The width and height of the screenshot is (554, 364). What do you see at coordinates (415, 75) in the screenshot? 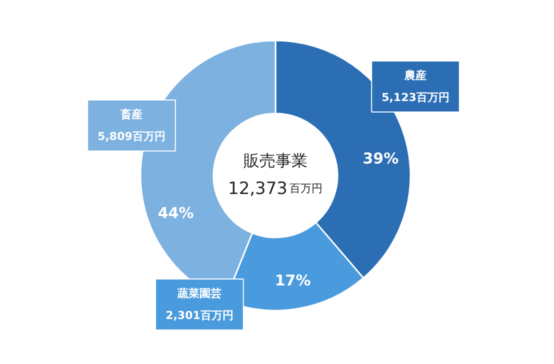
I see `slice-label: 農産` at bounding box center [415, 75].